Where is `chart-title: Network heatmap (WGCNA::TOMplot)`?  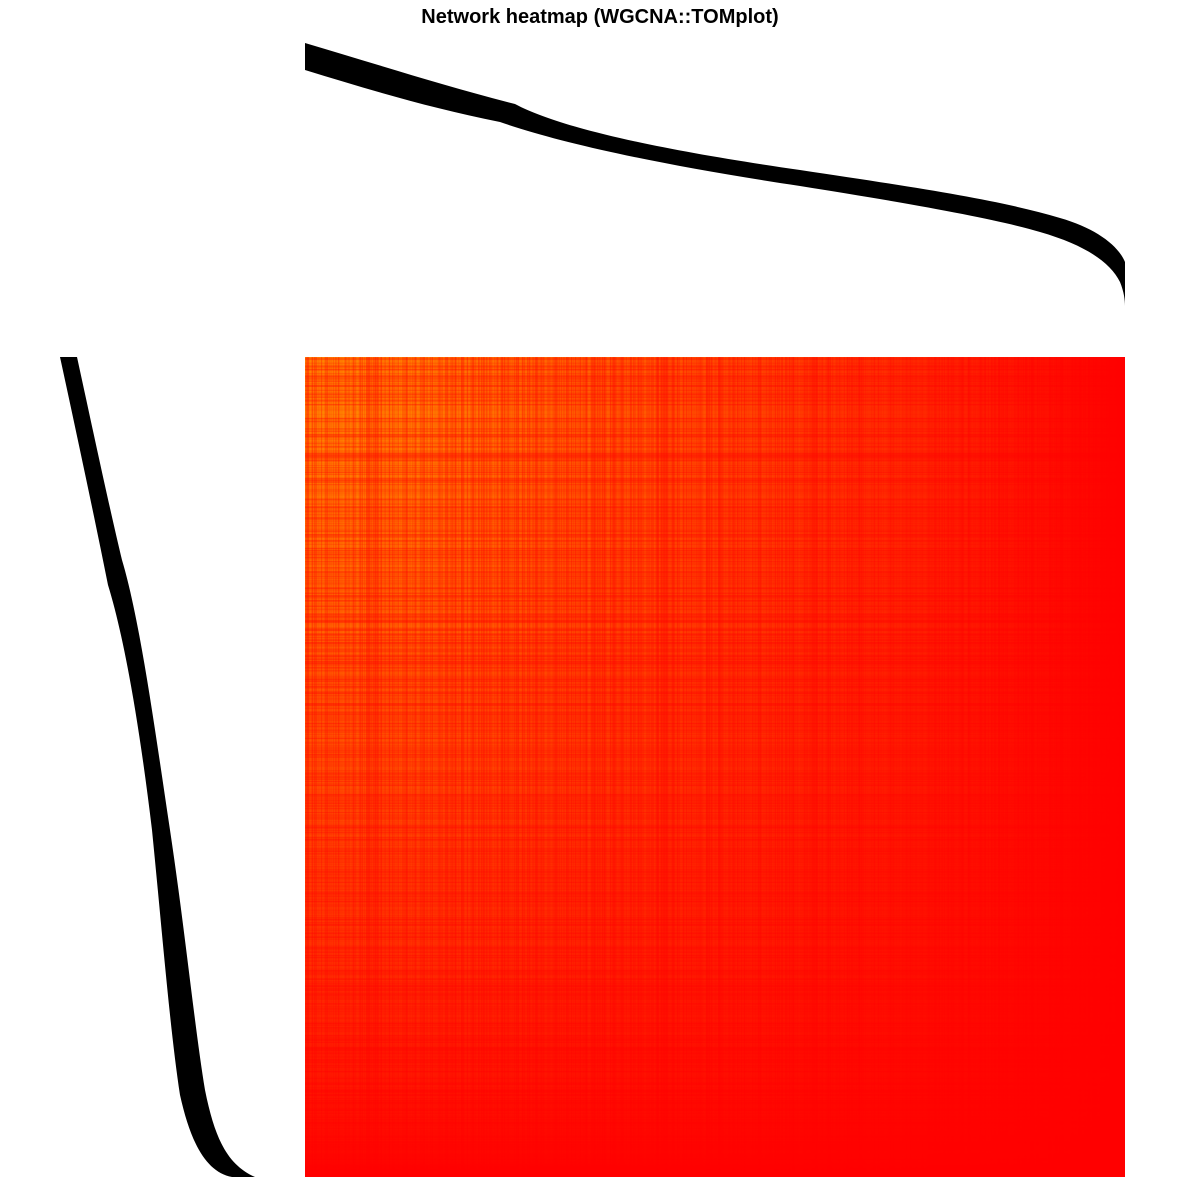
chart-title: Network heatmap (WGCNA::TOMplot) is located at coordinates (600, 17).